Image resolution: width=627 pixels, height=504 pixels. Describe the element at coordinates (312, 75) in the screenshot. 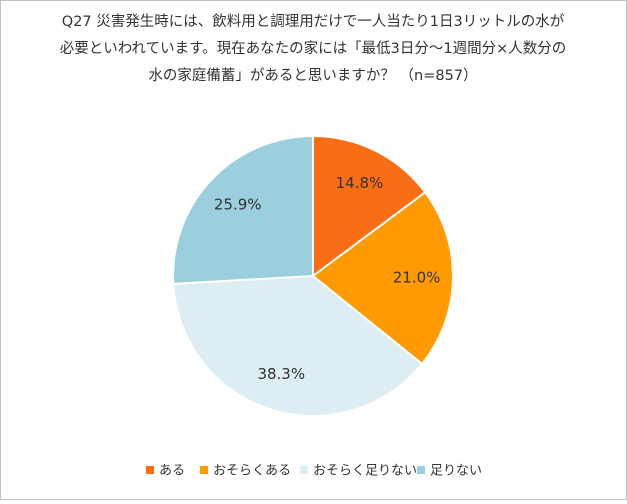

I see `chart-title: 水の家庭備蓄」があると思いますか？ （n=857）` at that location.